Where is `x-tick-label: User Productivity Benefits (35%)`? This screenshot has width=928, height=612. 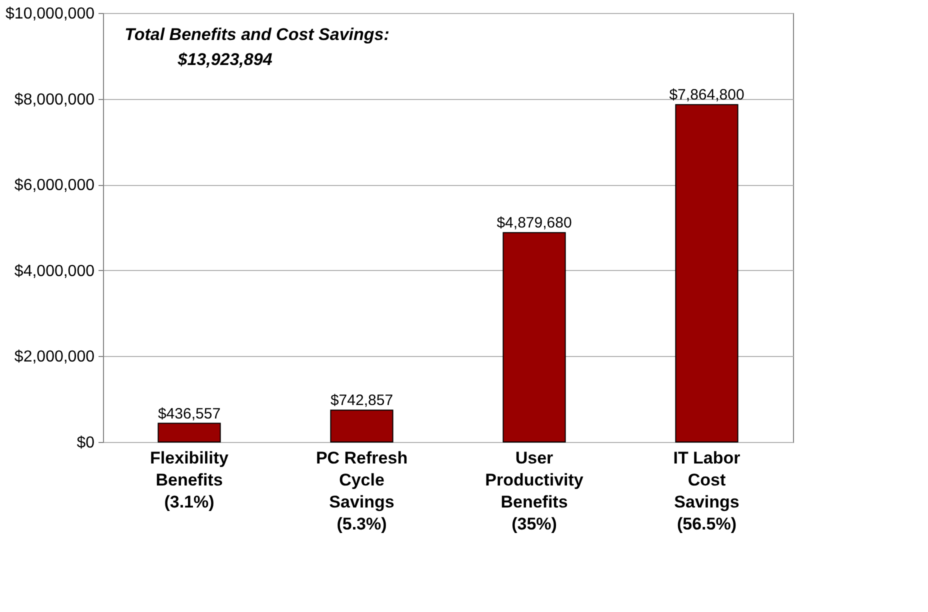 x-tick-label: User Productivity Benefits (35%) is located at coordinates (534, 491).